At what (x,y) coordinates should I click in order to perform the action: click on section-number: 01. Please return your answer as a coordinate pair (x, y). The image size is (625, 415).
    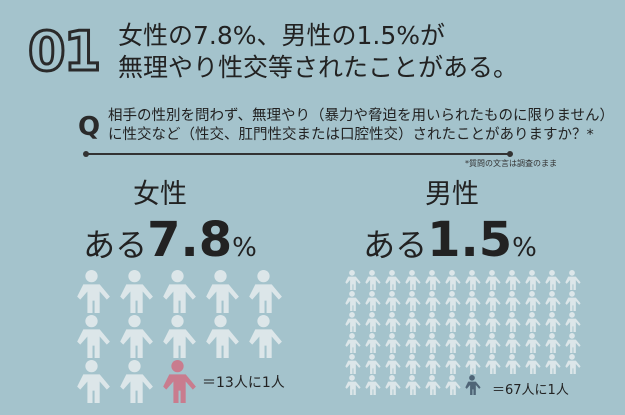
    Looking at the image, I should click on (64, 51).